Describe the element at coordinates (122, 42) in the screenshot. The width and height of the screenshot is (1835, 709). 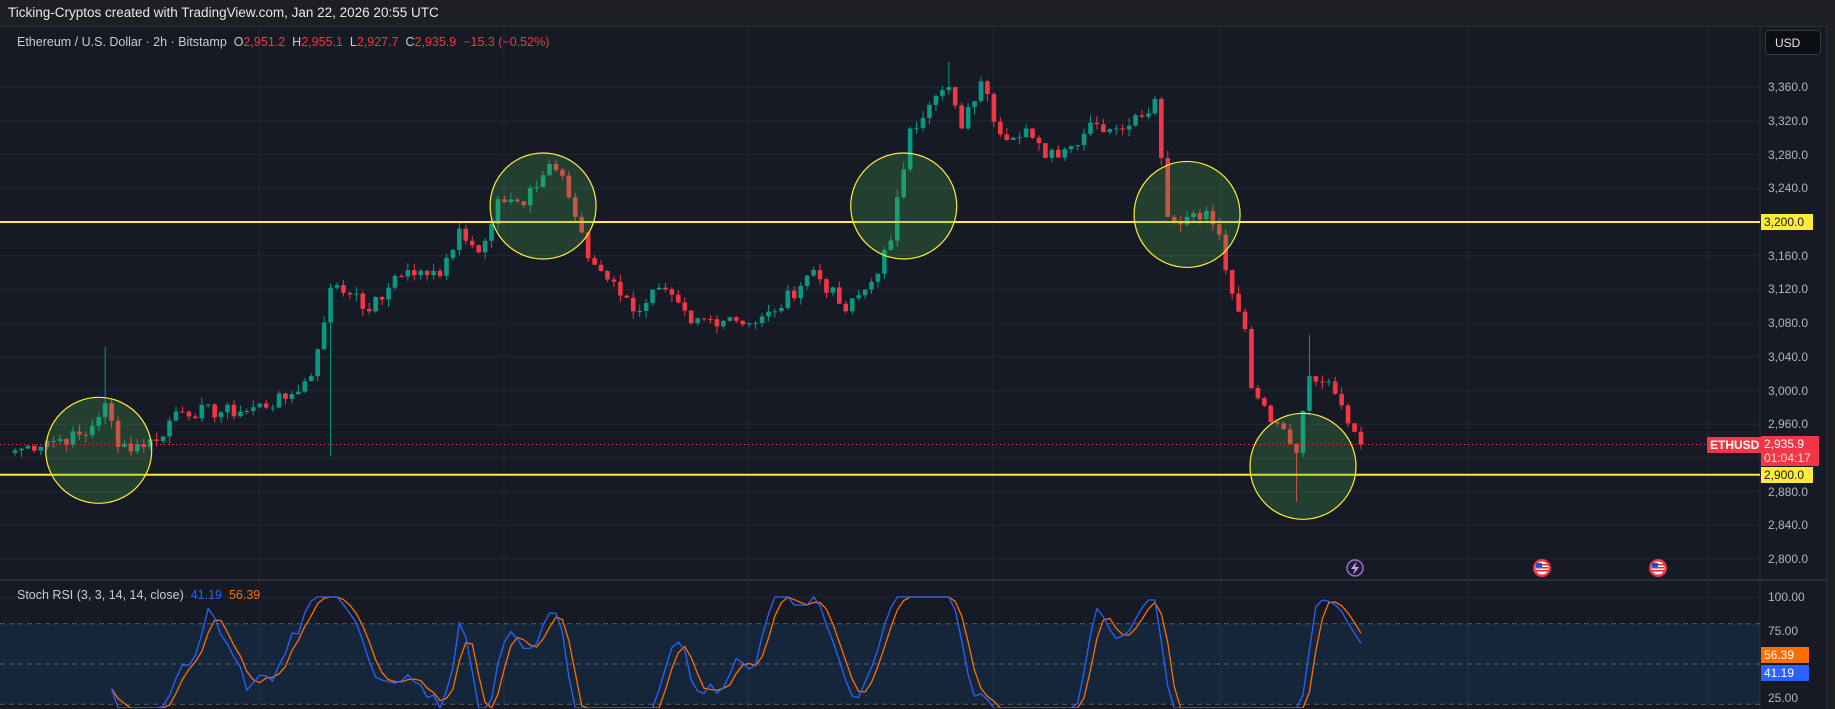
I see `symbol-title: Ethereum / U.S. Dollar · 2h · Bitstamp` at that location.